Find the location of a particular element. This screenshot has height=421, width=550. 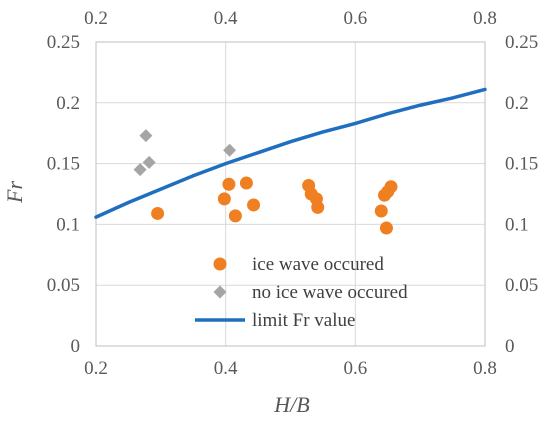

x2-tick-label: 0.6 is located at coordinates (355, 18).